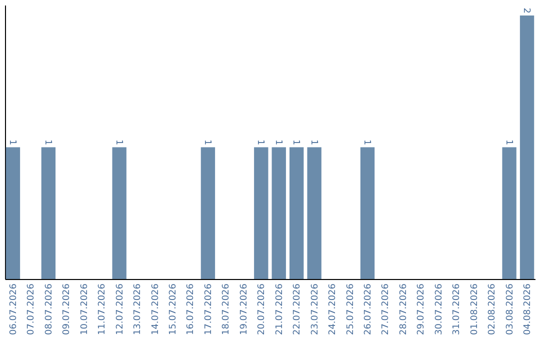 The image size is (540, 340). Describe the element at coordinates (155, 309) in the screenshot. I see `x-tick-label: 14.07.2026` at that location.